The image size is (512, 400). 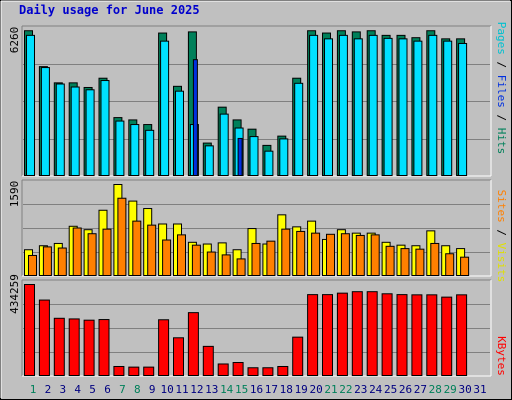 What do you see at coordinates (14, 40) in the screenshot?
I see `max-label-hits-files-pages: 6260` at bounding box center [14, 40].